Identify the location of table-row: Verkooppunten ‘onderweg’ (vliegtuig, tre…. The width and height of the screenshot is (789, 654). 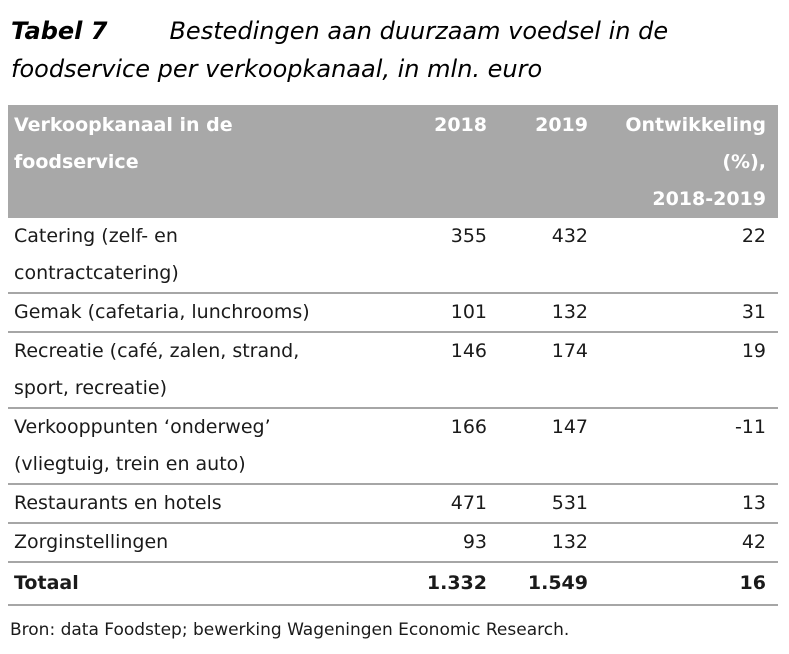
(393, 445).